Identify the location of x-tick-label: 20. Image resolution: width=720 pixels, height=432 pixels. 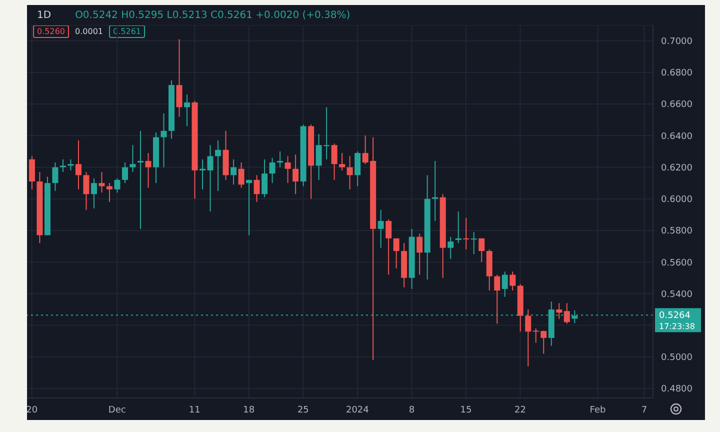
(32, 410).